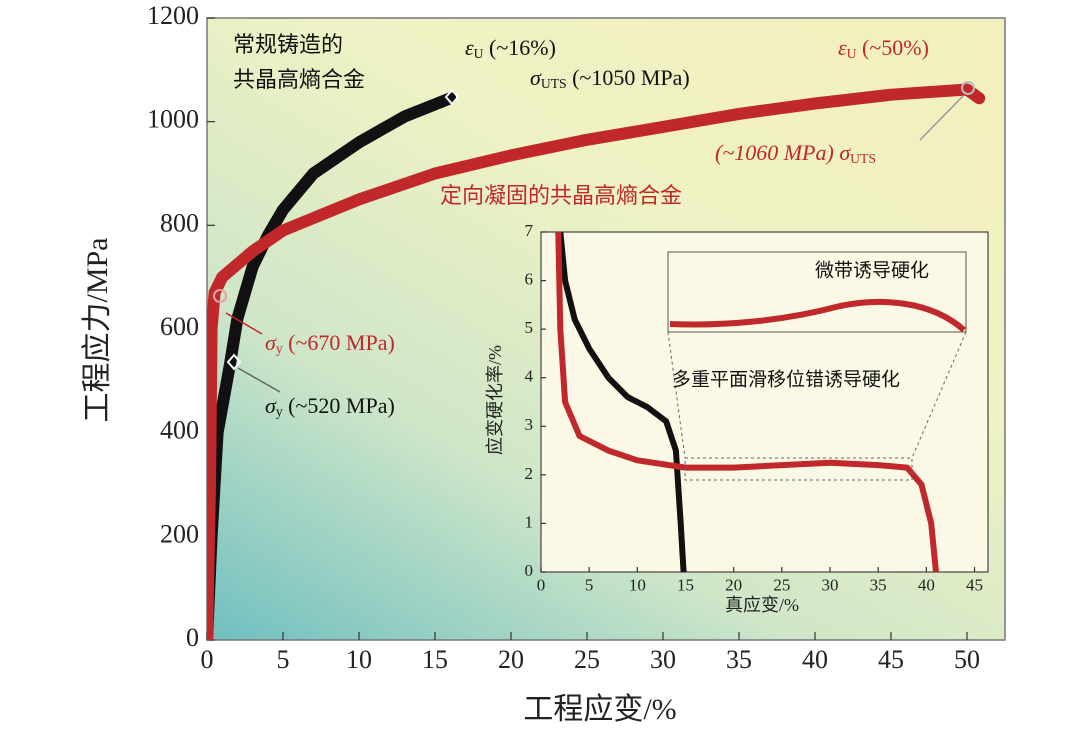 The image size is (1080, 734). Describe the element at coordinates (939, 395) in the screenshot. I see `zoom-link` at that location.